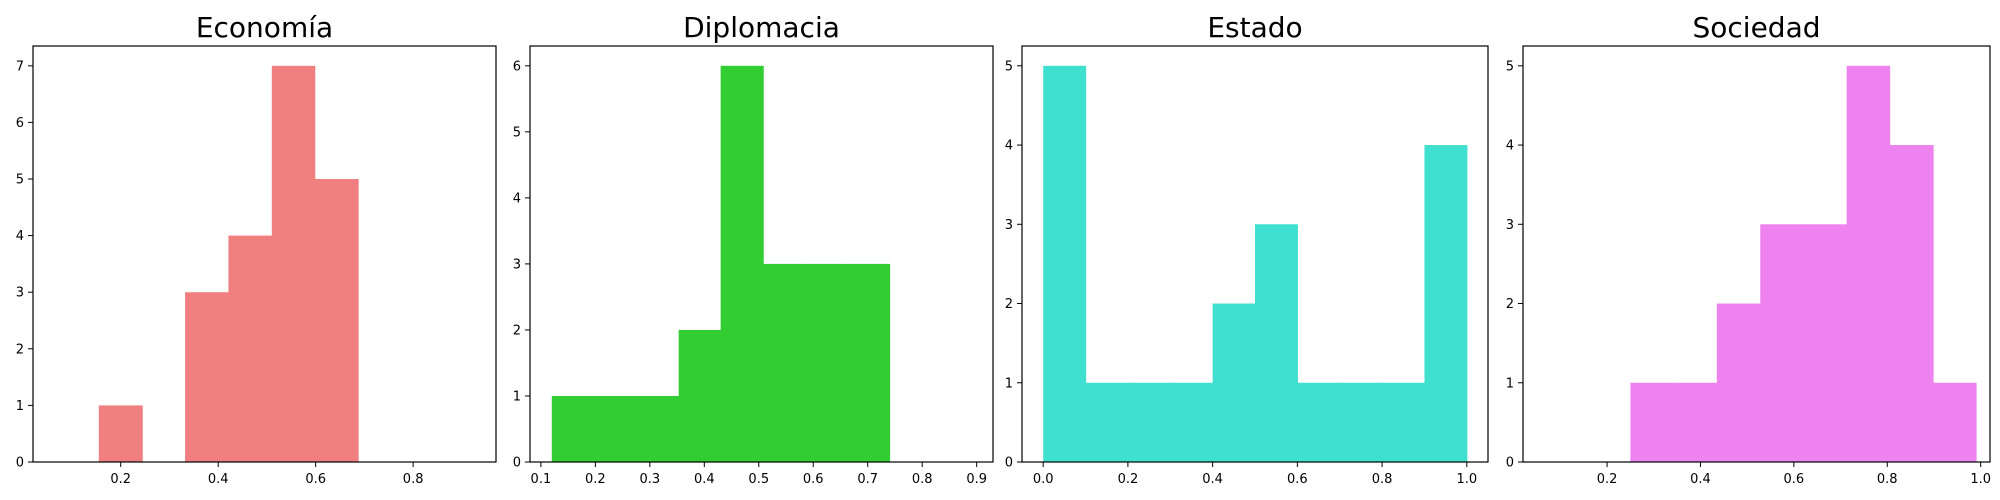 Image resolution: width=2000 pixels, height=500 pixels. I want to click on x-tick-label: 0.7, so click(867, 479).